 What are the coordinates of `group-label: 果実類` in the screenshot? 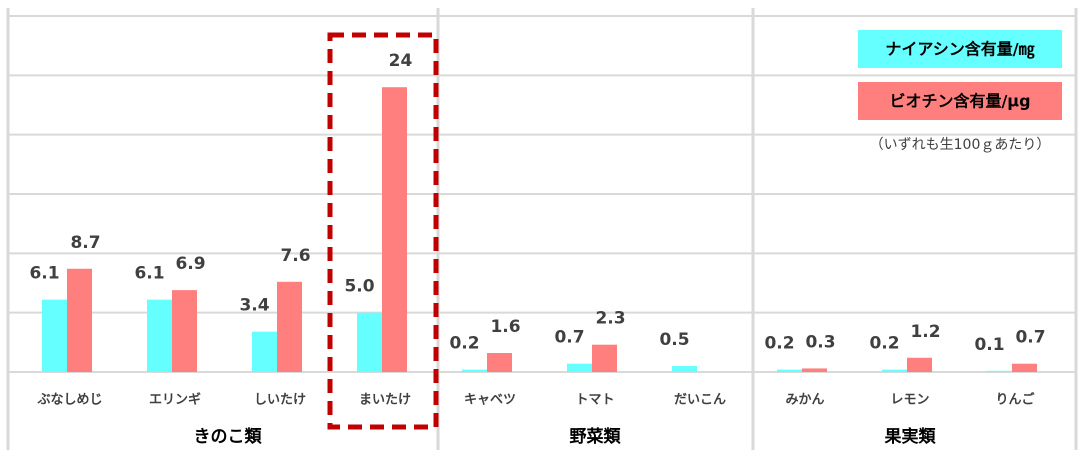 It's located at (911, 436).